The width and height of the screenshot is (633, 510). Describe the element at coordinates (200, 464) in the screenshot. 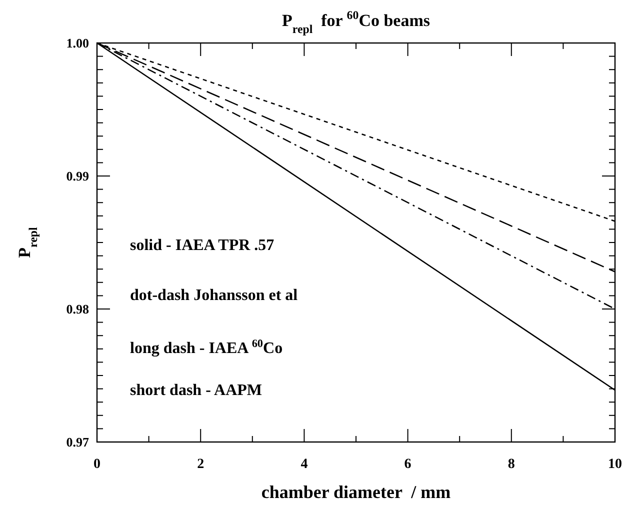

I see `x-tick-label: 2` at that location.